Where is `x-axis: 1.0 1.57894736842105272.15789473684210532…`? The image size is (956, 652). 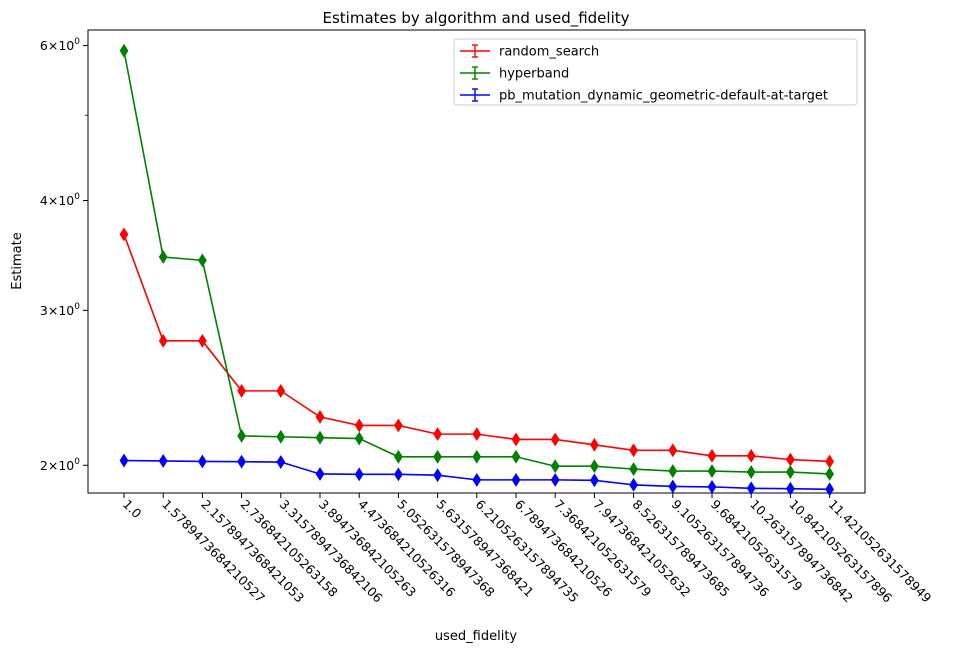 x-axis: 1.0 1.57894736842105272.15789473684210532… is located at coordinates (527, 549).